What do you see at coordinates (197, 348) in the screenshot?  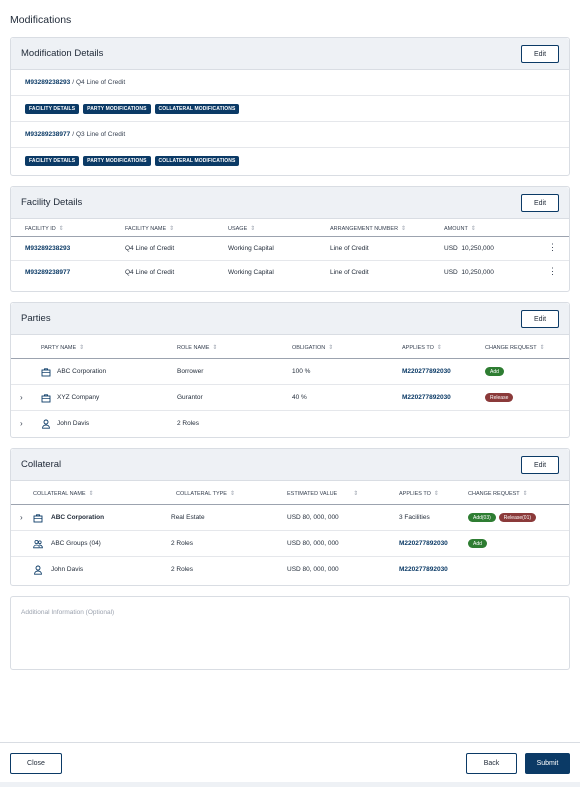 I see `column-header: ROLE NAME ⇕` at bounding box center [197, 348].